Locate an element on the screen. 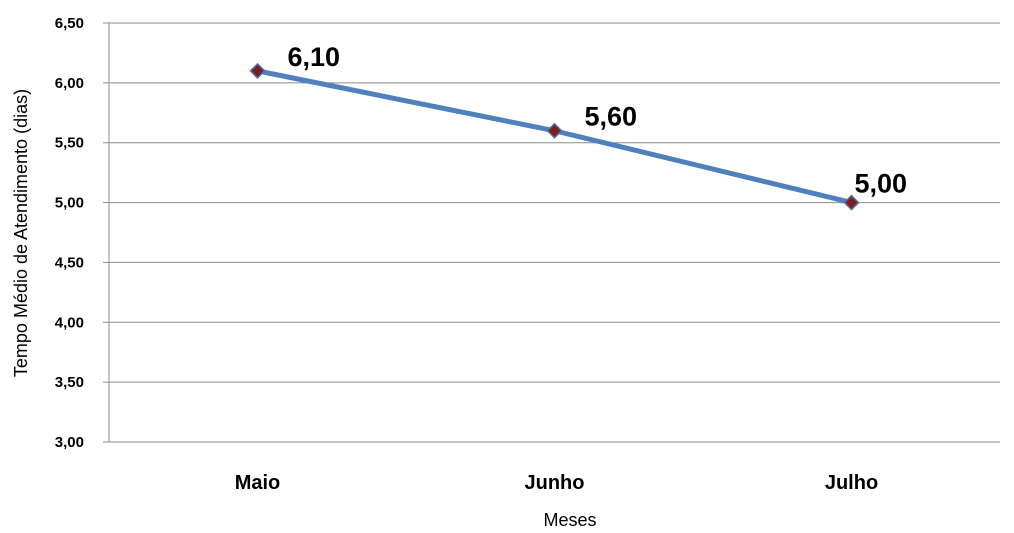 The image size is (1014, 533). y-tick-label: 4,00 is located at coordinates (69, 322).